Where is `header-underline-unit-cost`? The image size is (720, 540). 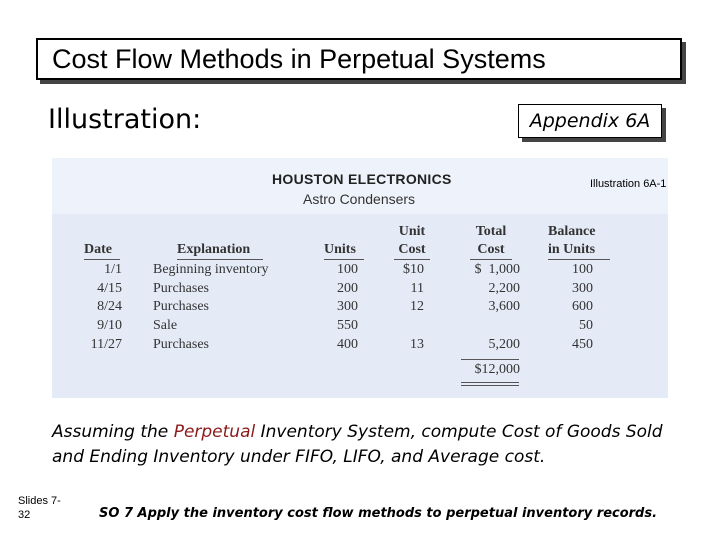 header-underline-unit-cost is located at coordinates (412, 259).